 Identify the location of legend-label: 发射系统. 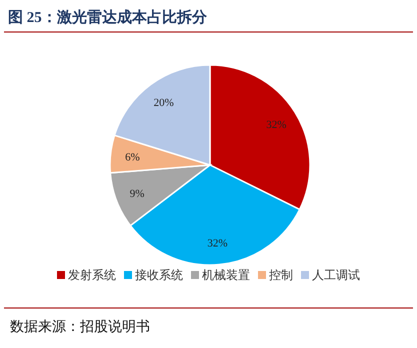
(92, 275).